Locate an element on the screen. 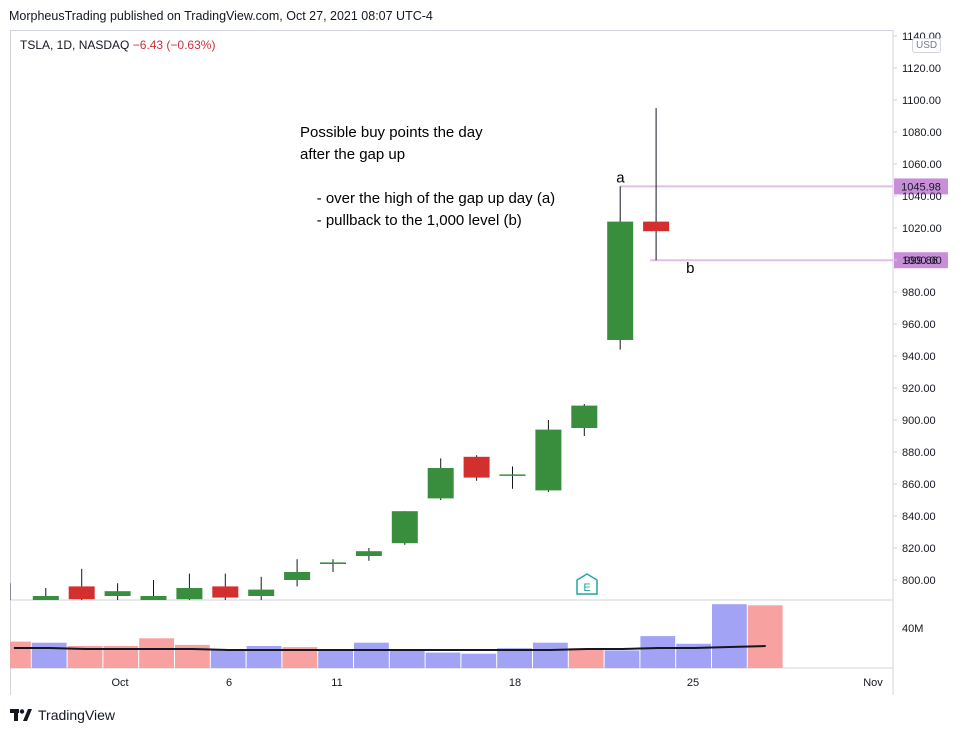 The width and height of the screenshot is (965, 735). y-tick-label: 900.00 is located at coordinates (919, 421).